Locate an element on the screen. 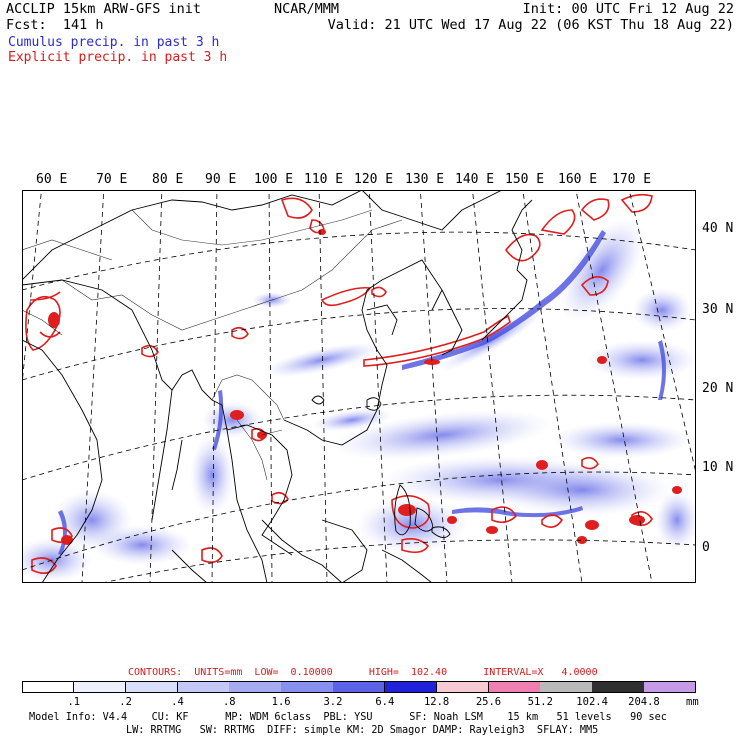 The height and width of the screenshot is (740, 740). lat-label: 10 N is located at coordinates (718, 467).